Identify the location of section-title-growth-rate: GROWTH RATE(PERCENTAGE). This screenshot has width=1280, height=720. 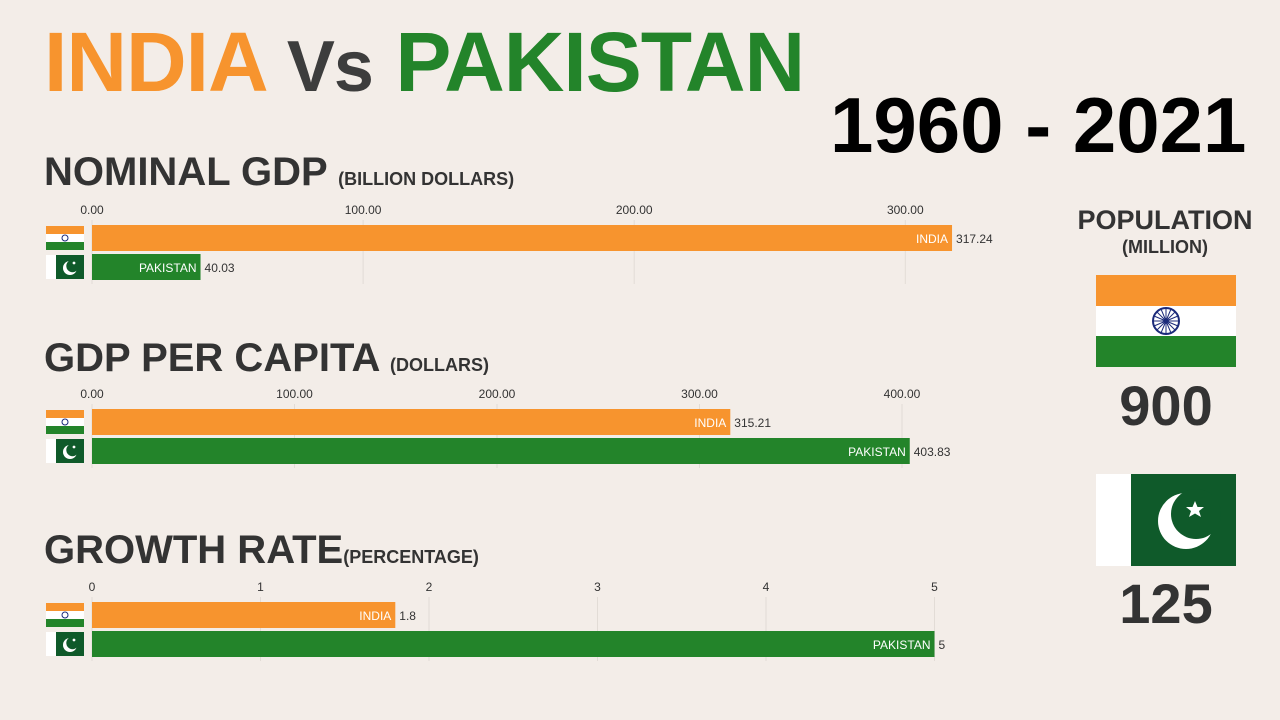
(261, 553).